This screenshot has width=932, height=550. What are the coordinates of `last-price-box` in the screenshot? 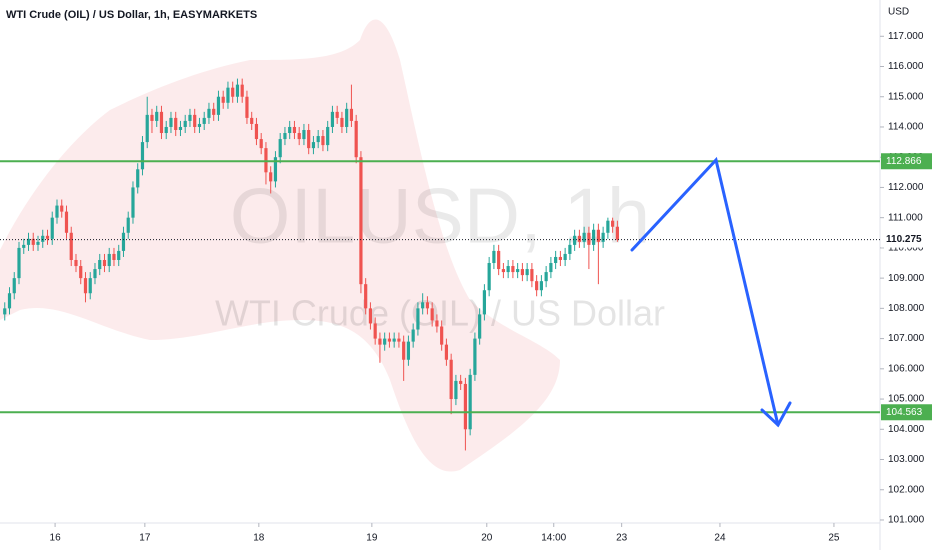 It's located at (906, 239).